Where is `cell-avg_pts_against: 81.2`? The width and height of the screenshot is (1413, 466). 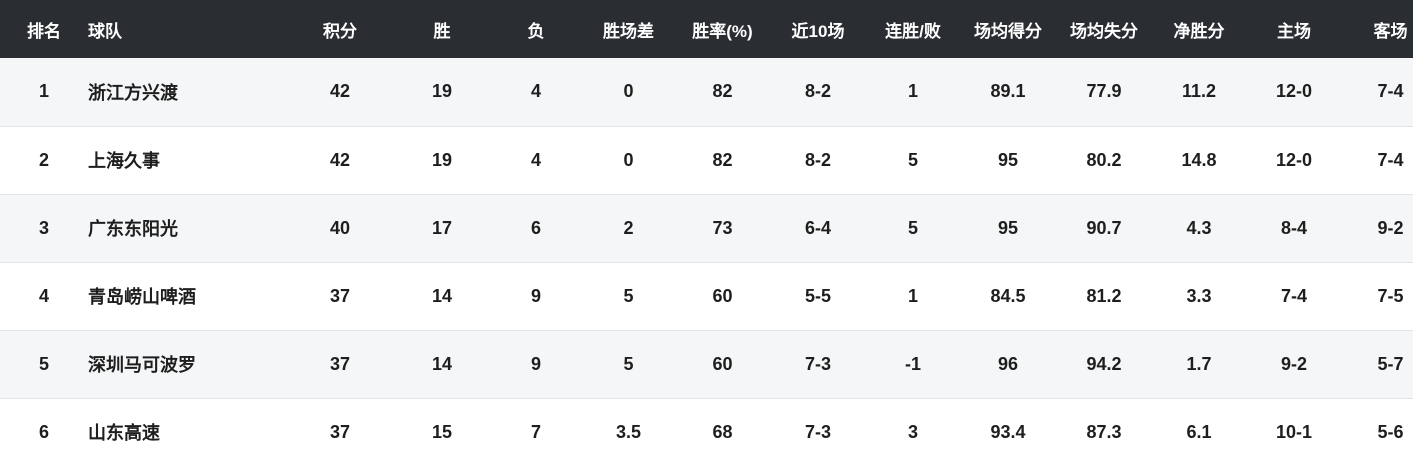
cell-avg_pts_against: 81.2 is located at coordinates (1104, 295).